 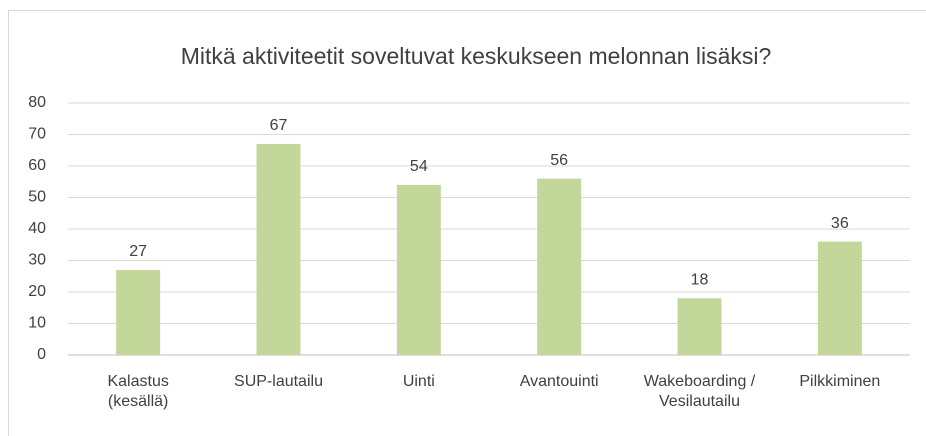 What do you see at coordinates (700, 280) in the screenshot?
I see `data-label: 18` at bounding box center [700, 280].